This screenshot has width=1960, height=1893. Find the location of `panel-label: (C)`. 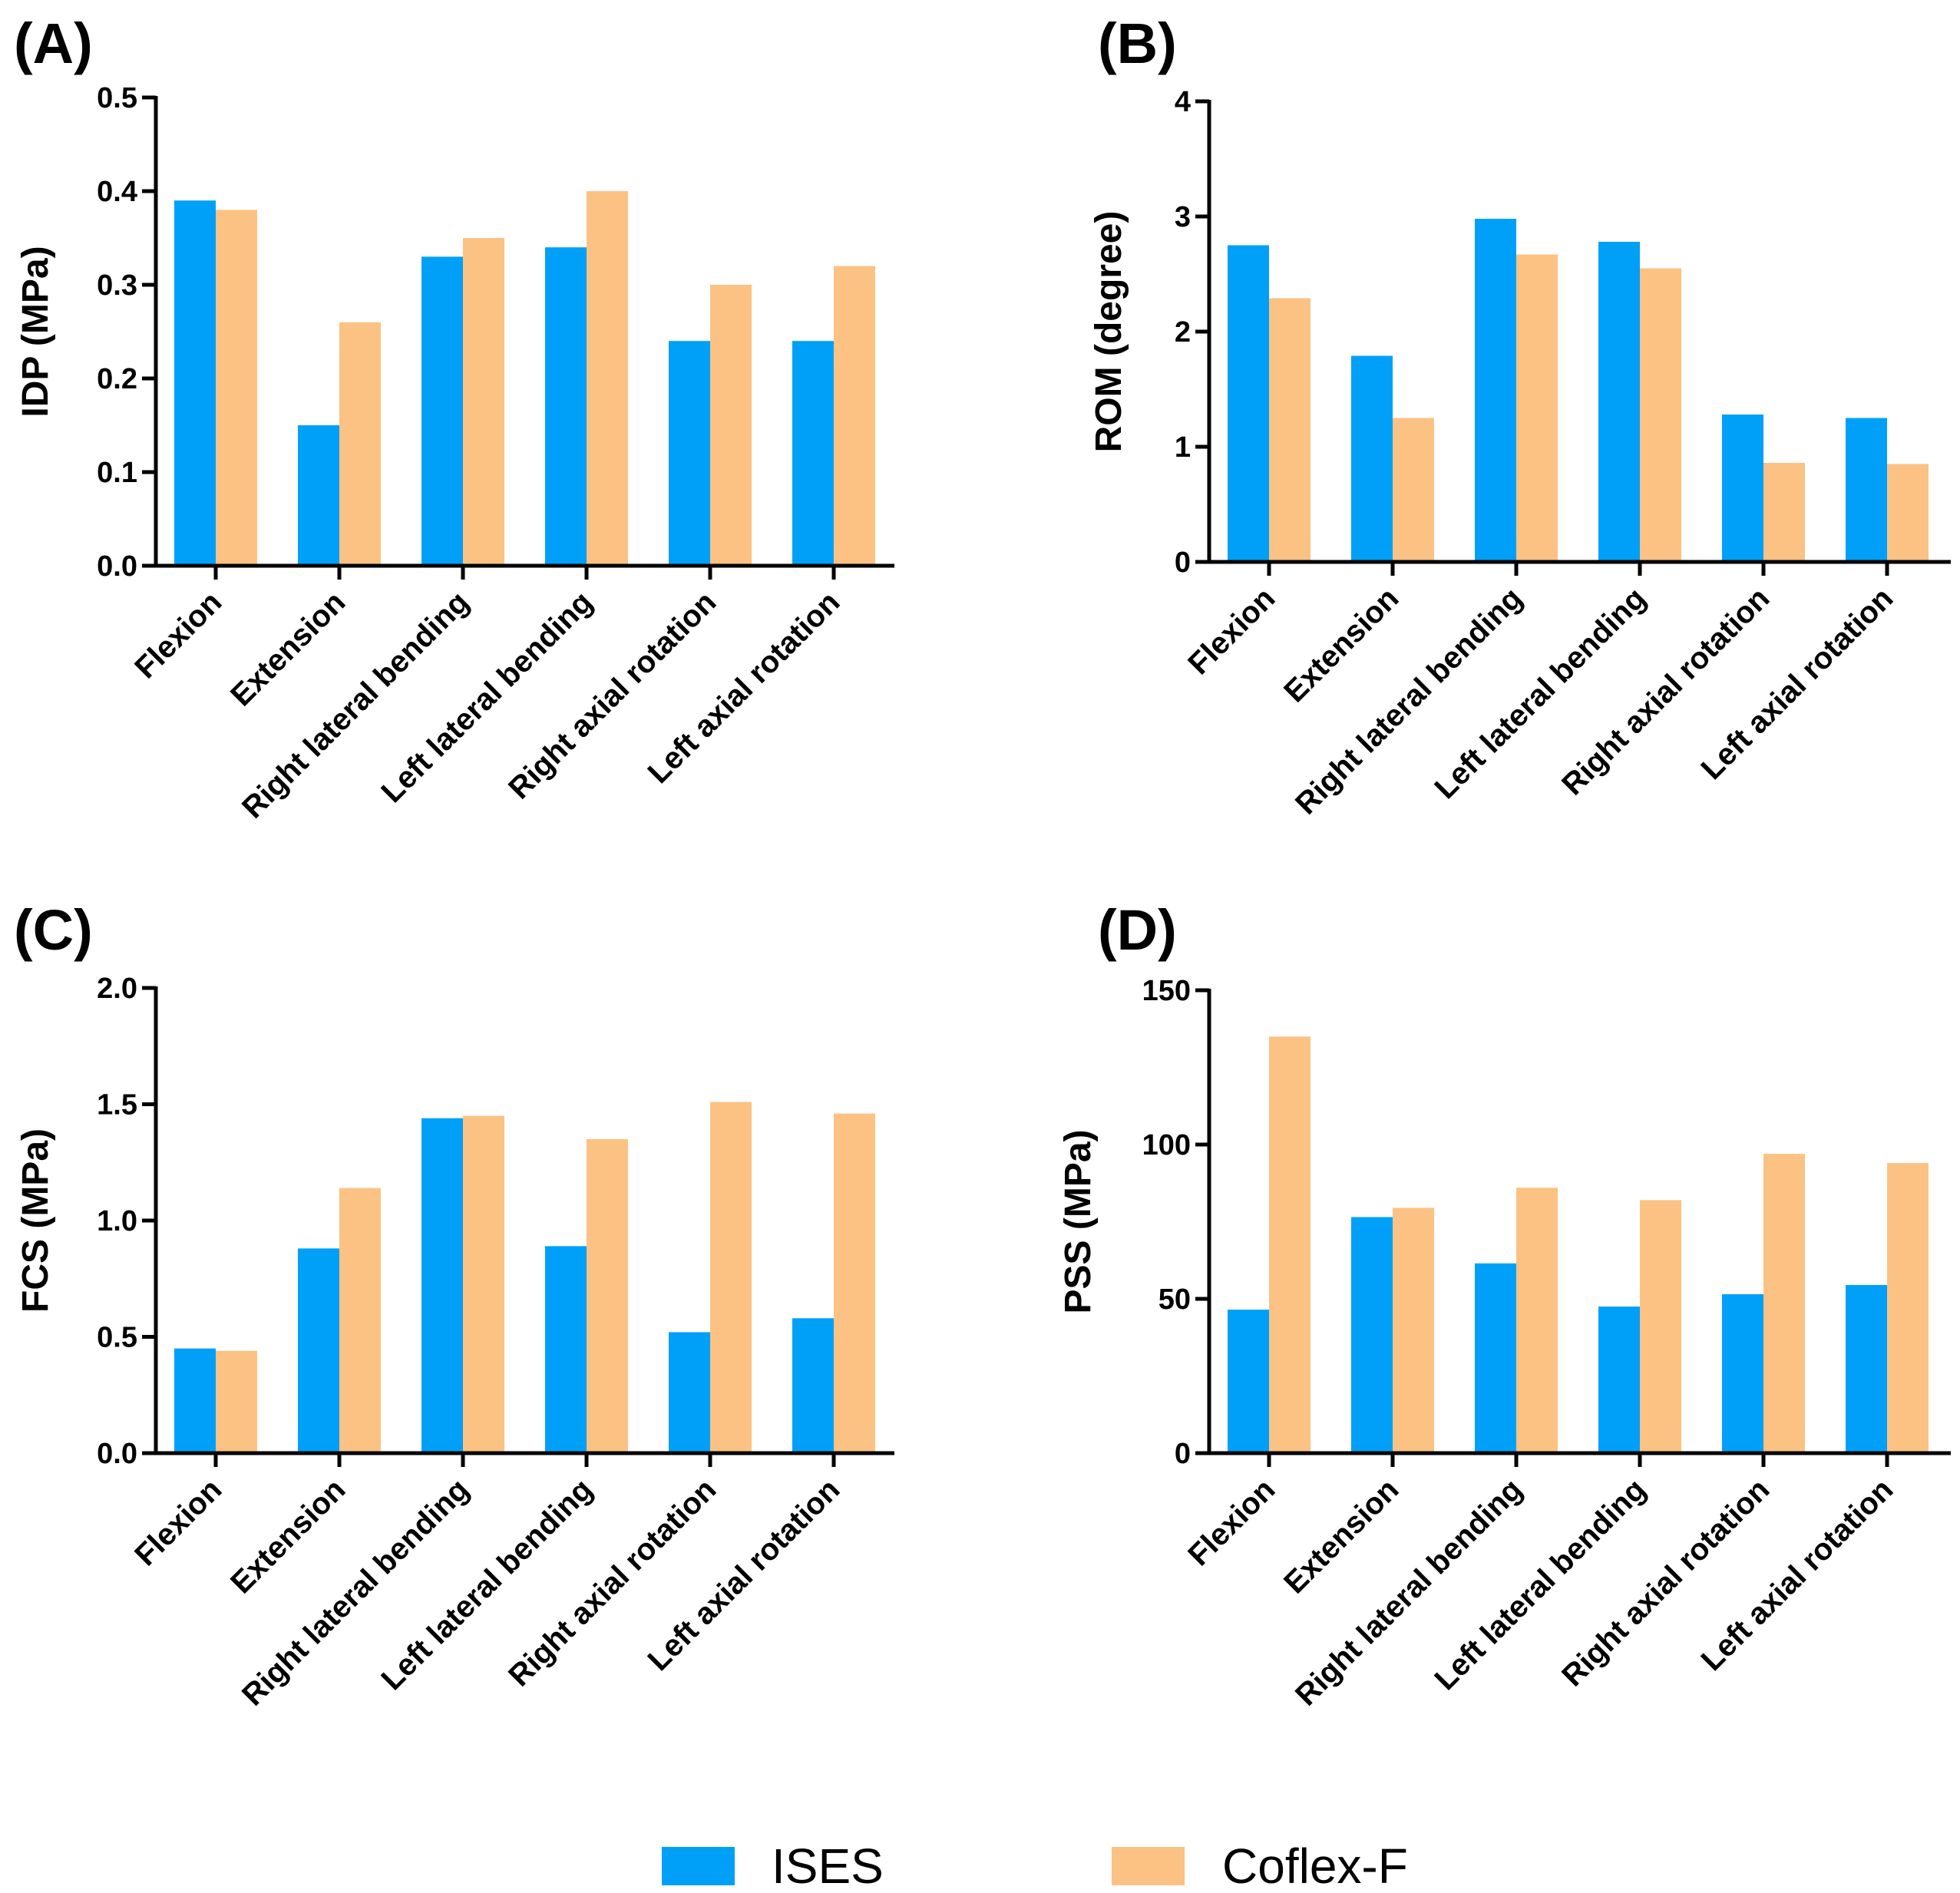

panel-label: (C) is located at coordinates (53, 930).